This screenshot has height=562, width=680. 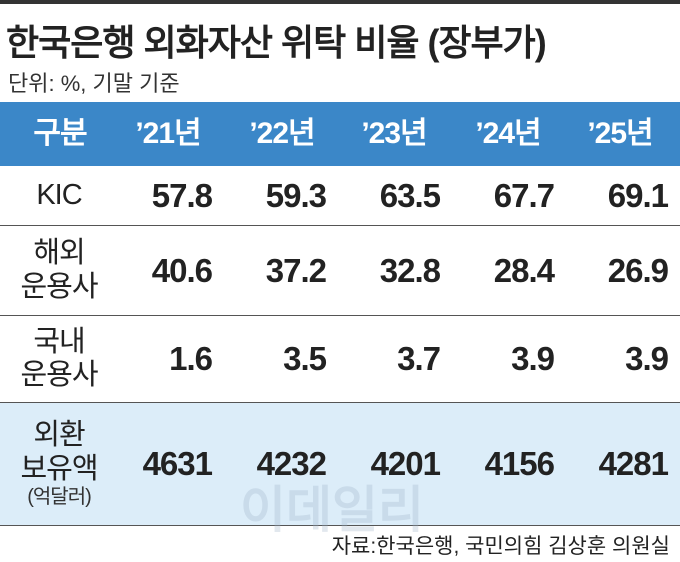 I want to click on cell-value: 57.8, so click(x=182, y=195).